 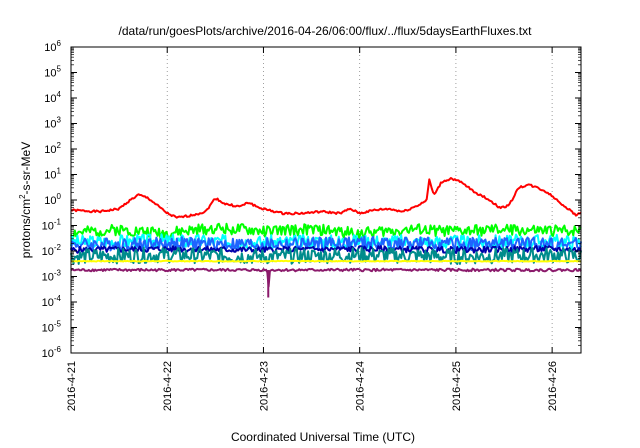 I want to click on y-tick-label: 10⁻⁶, so click(x=52, y=352).